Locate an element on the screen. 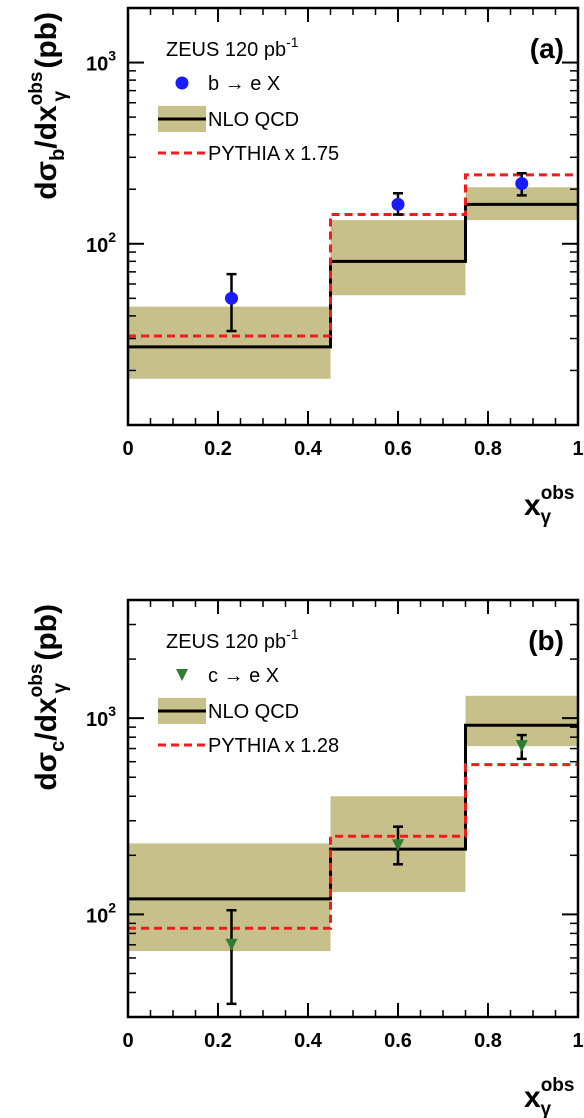  y-axis-title: dσb/dxobs γ (pb) is located at coordinates (48, 106).